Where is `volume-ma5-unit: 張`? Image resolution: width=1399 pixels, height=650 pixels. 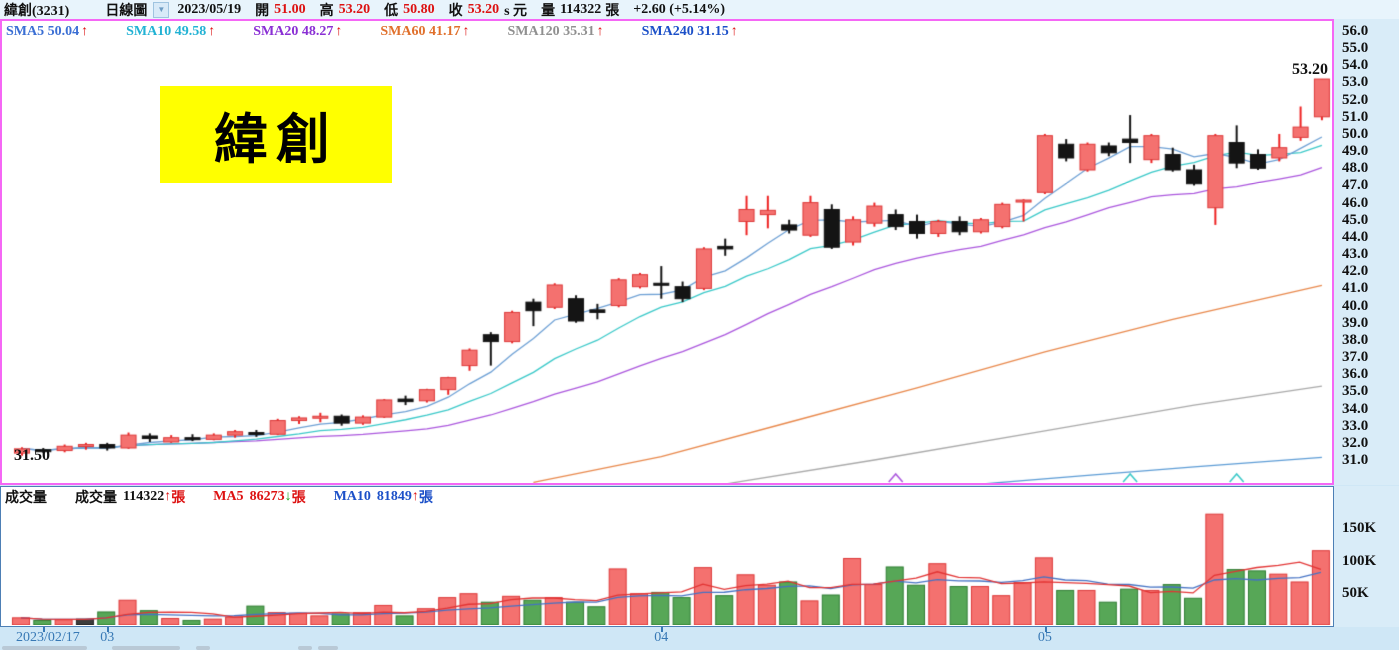
volume-ma5-unit: 張 is located at coordinates (298, 498).